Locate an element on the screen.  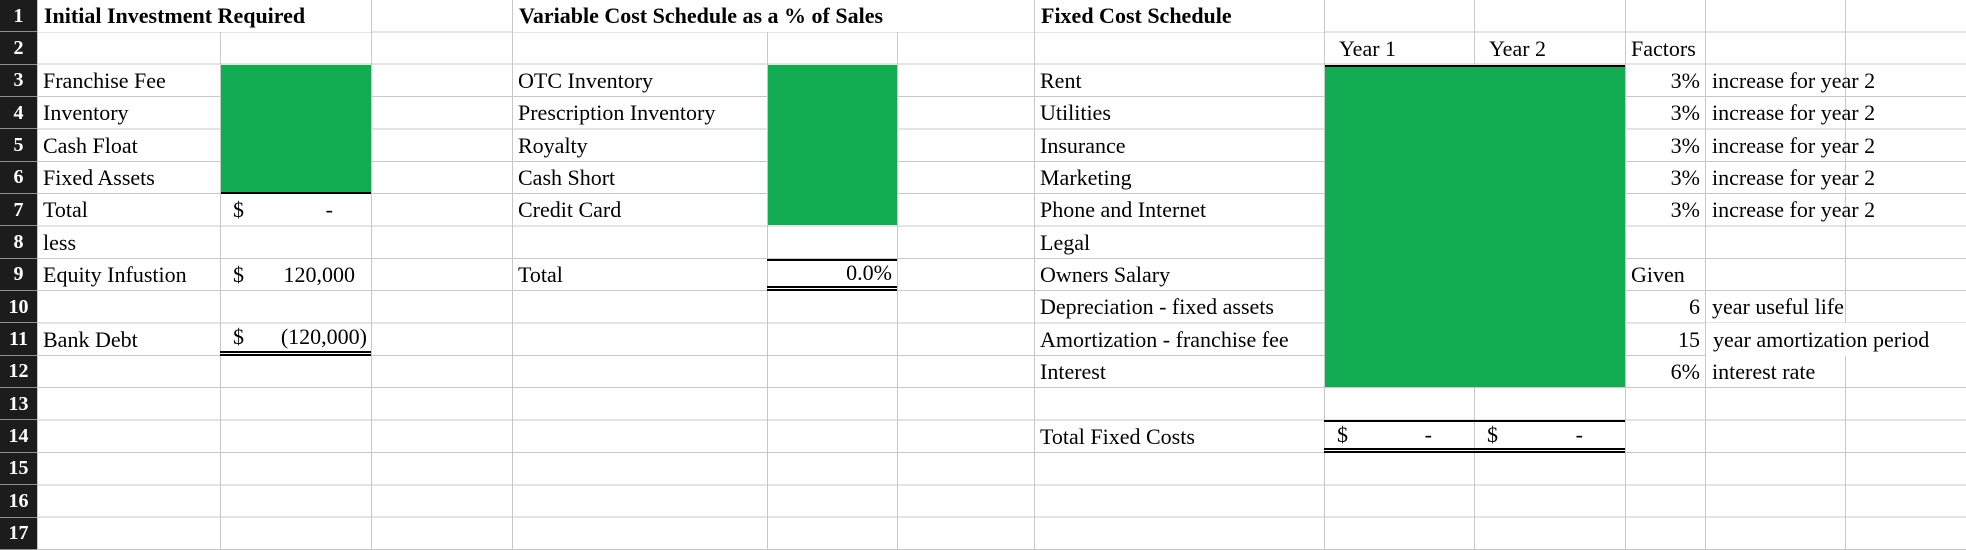
highlight-range-e3-e7 is located at coordinates (832, 145).